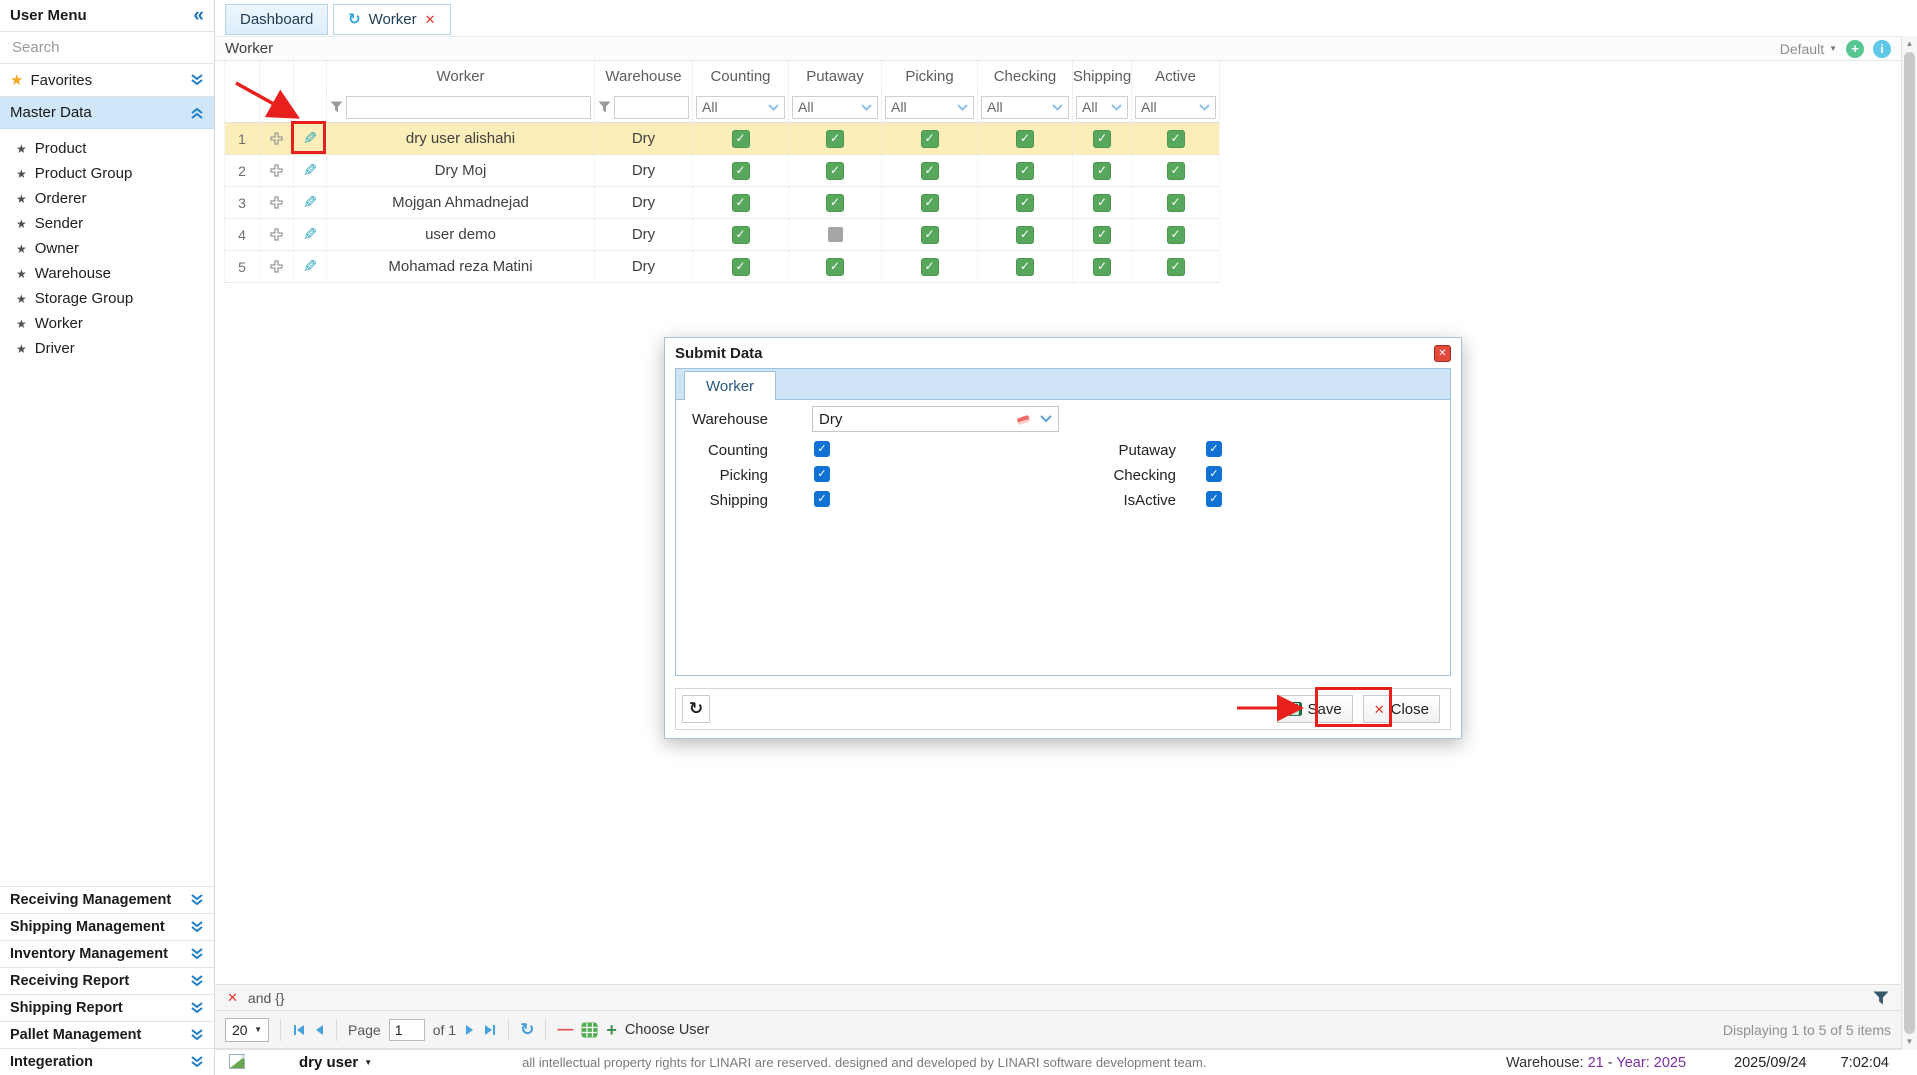 The height and width of the screenshot is (1075, 1917). Describe the element at coordinates (722, 171) in the screenshot. I see `table-row: 2 Dry Moj Dry` at that location.